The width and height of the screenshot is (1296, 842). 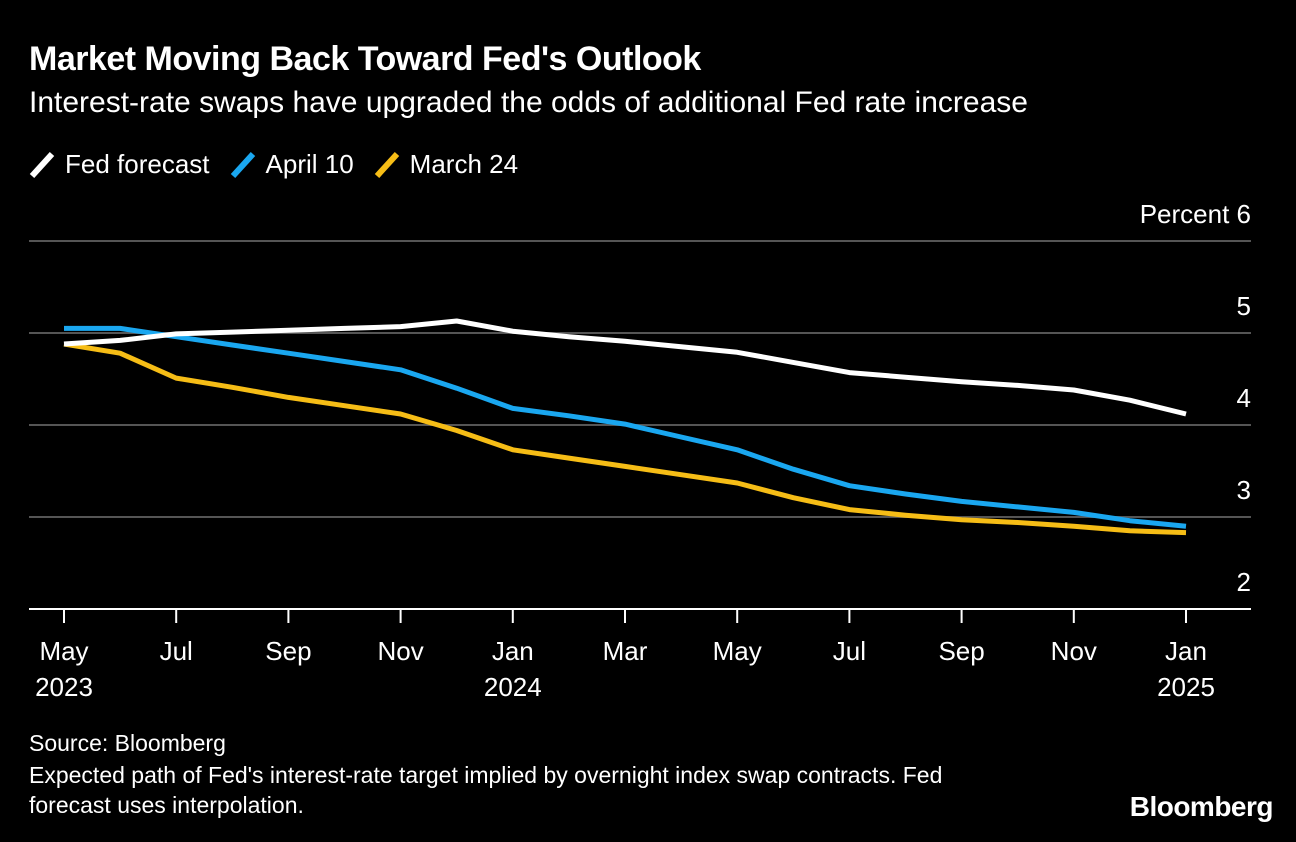 What do you see at coordinates (1186, 687) in the screenshot?
I see `x-tick-year-10: 2025` at bounding box center [1186, 687].